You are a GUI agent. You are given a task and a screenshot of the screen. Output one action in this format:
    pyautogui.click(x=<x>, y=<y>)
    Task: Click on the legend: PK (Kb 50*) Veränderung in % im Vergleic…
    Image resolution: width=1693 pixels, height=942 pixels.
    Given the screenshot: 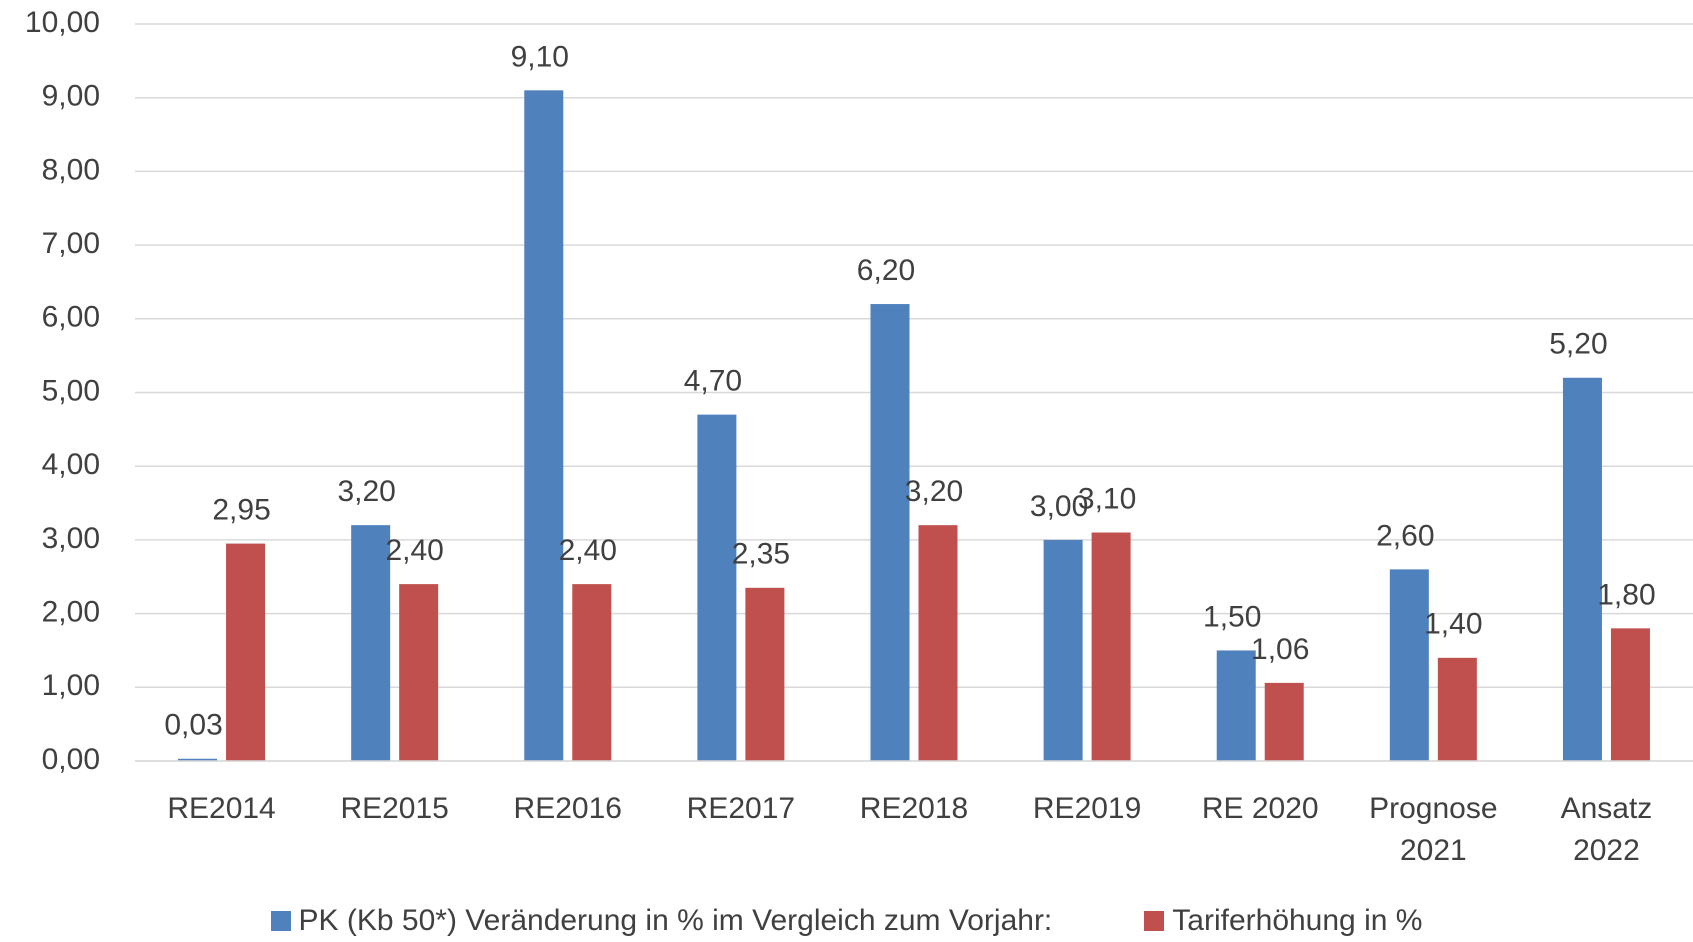 What is the action you would take?
    pyautogui.click(x=846, y=921)
    